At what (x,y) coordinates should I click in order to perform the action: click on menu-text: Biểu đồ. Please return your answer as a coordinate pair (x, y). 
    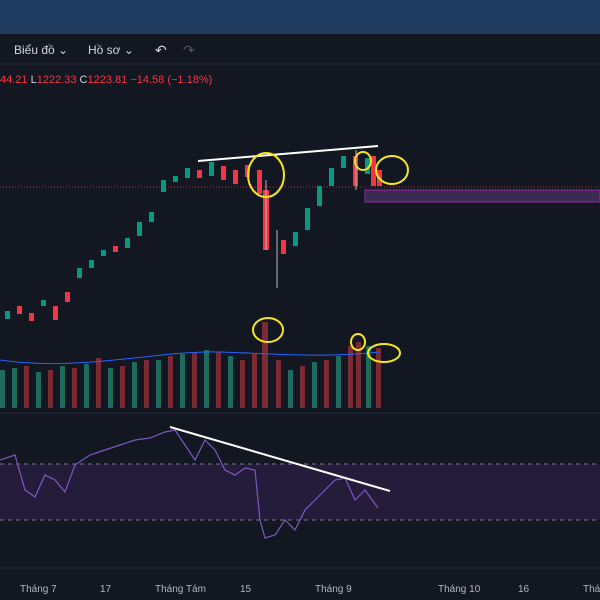
    Looking at the image, I should click on (34, 50).